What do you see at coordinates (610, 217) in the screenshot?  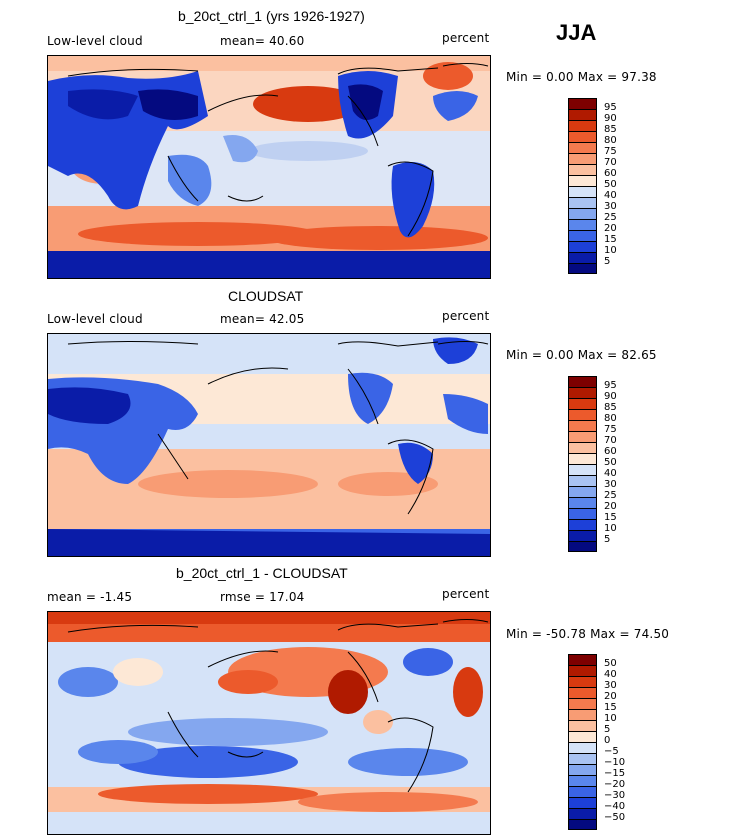 I see `colorbar-tick-label: 25` at bounding box center [610, 217].